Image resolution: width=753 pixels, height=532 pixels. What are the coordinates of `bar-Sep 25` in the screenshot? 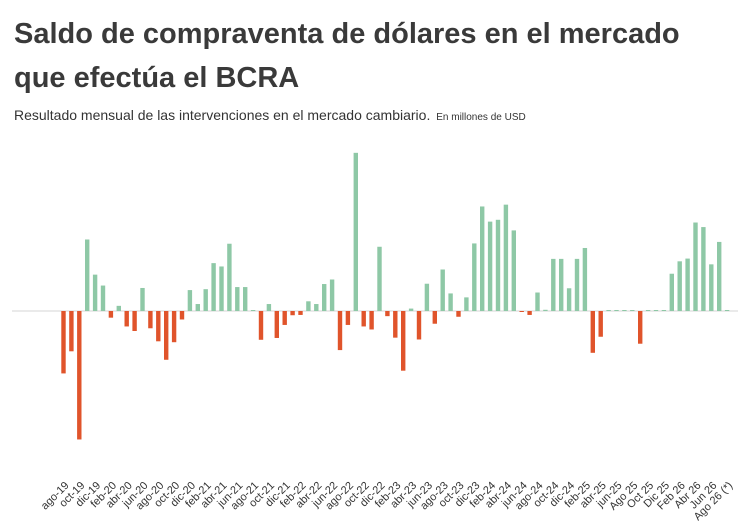 It's located at (640, 327).